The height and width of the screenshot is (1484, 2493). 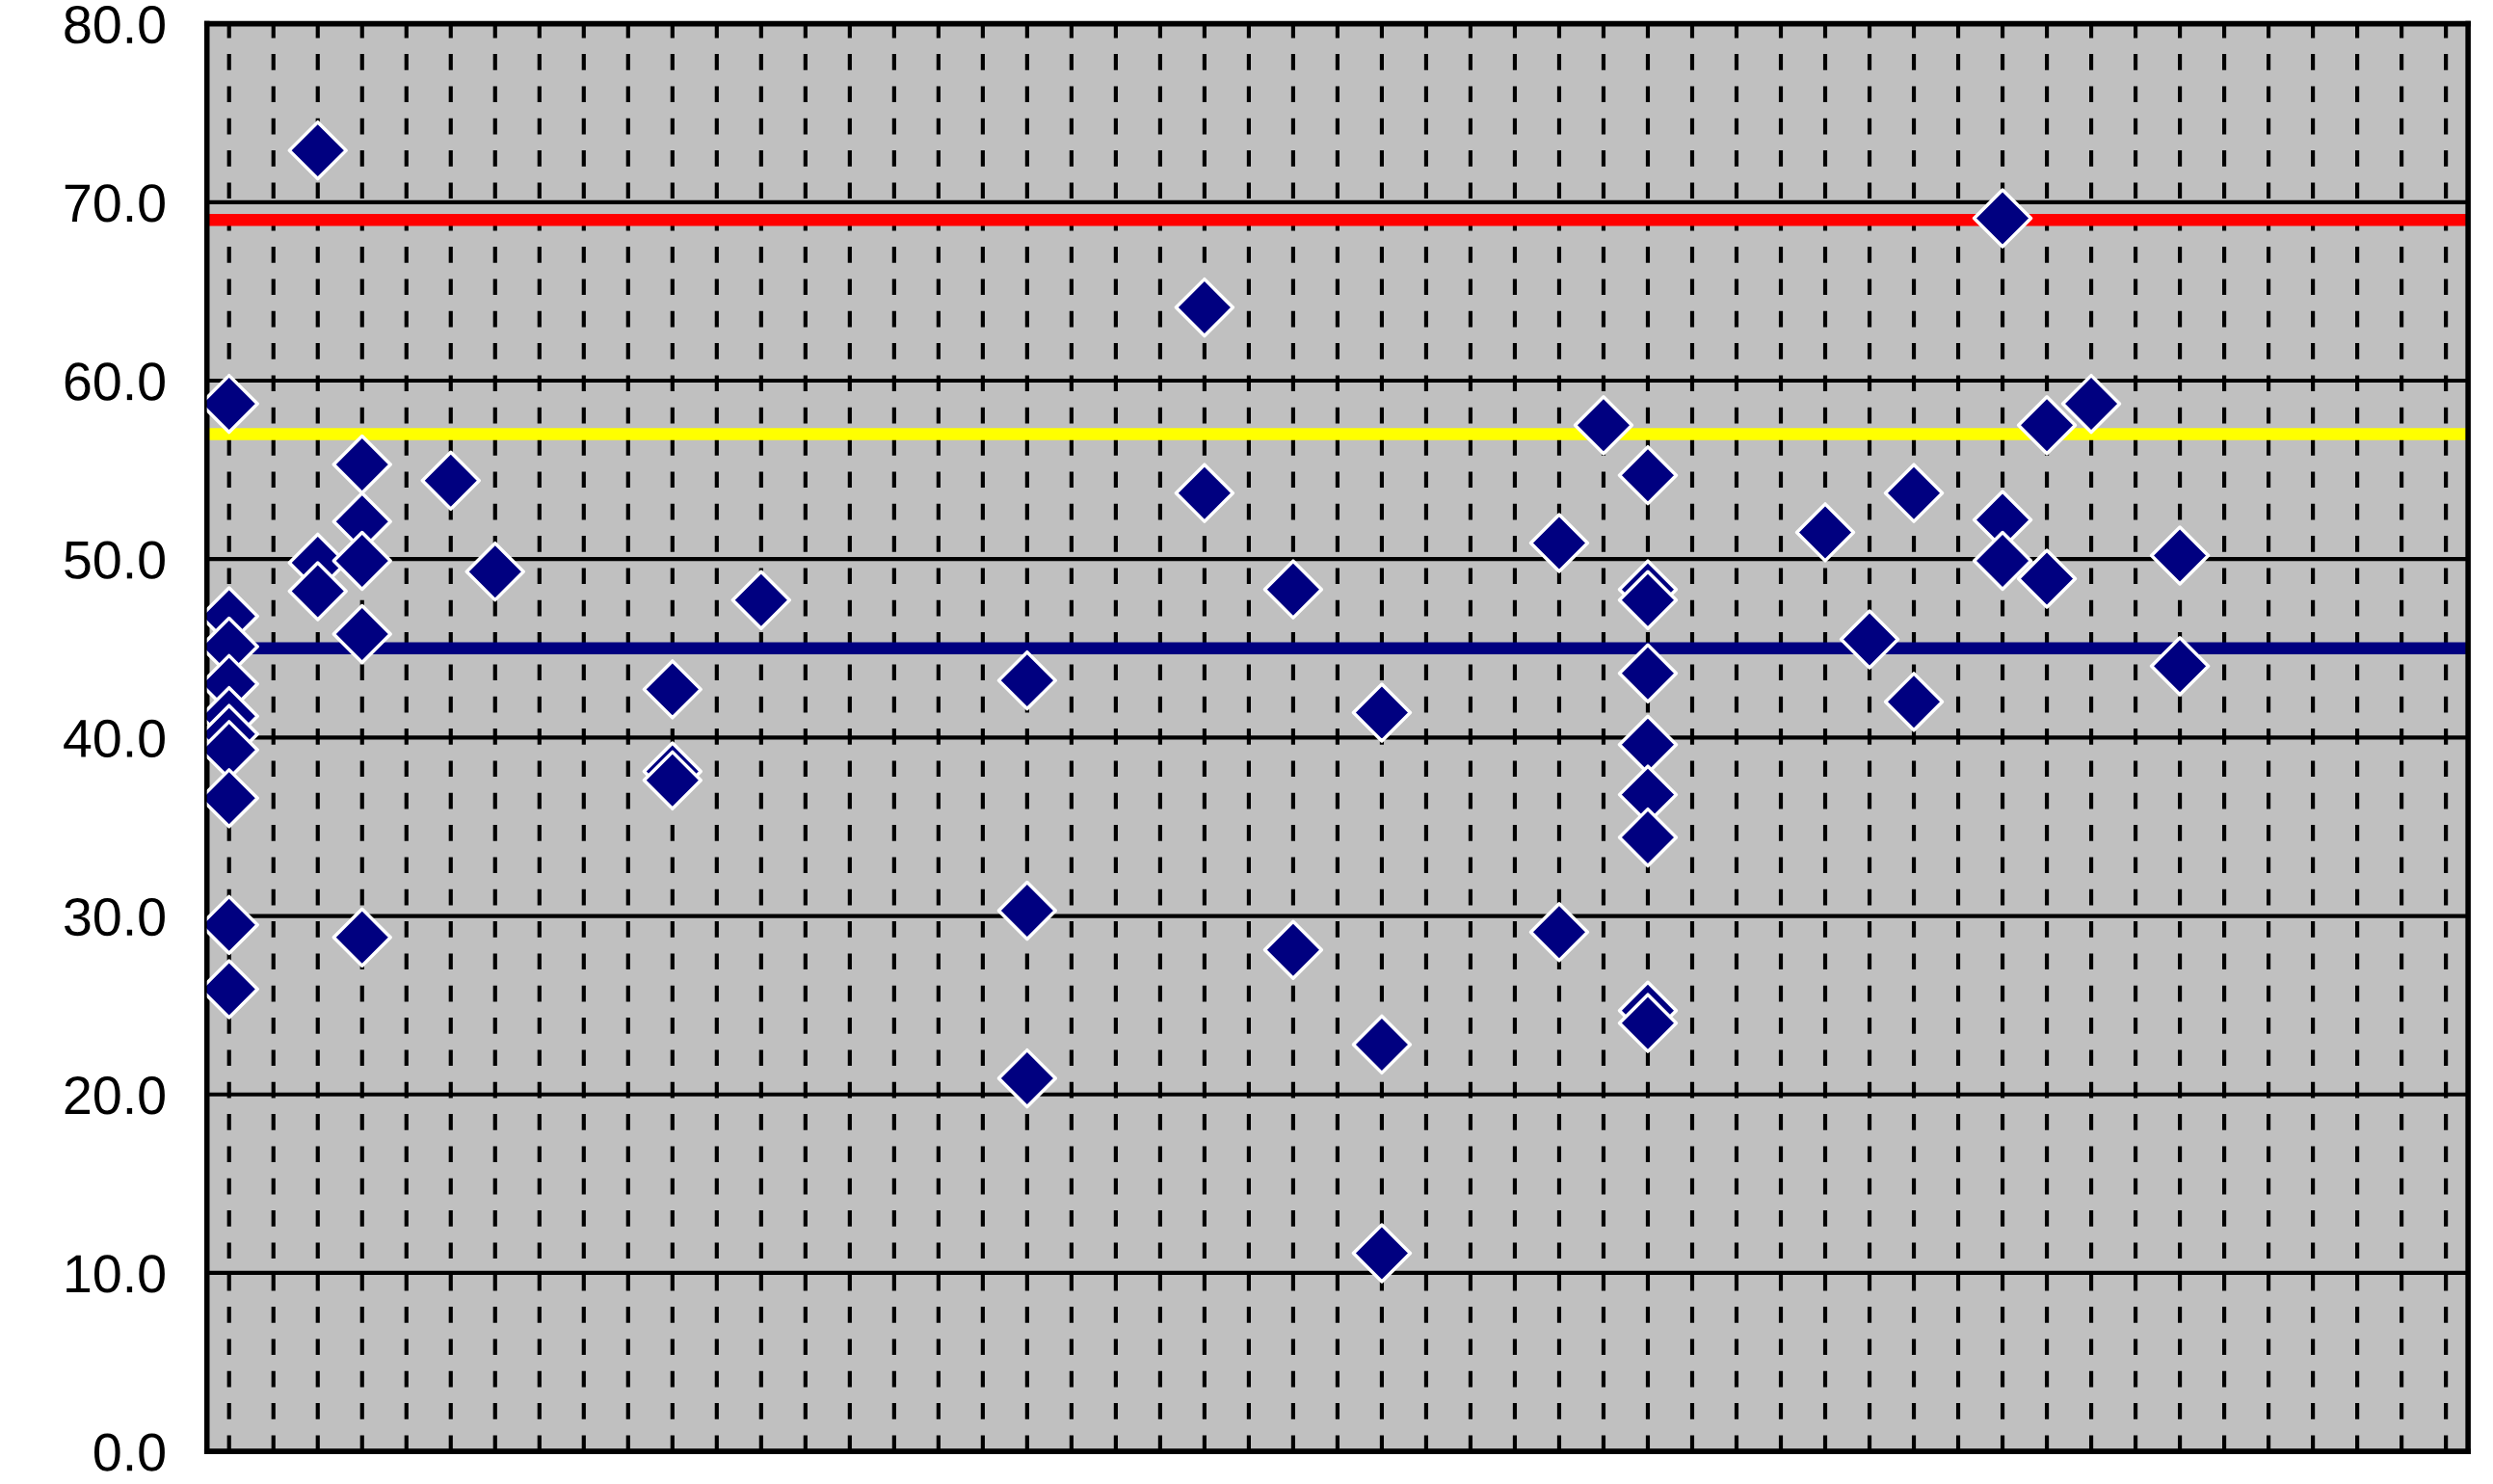 I want to click on y-tick-label: 0.0, so click(x=129, y=1452).